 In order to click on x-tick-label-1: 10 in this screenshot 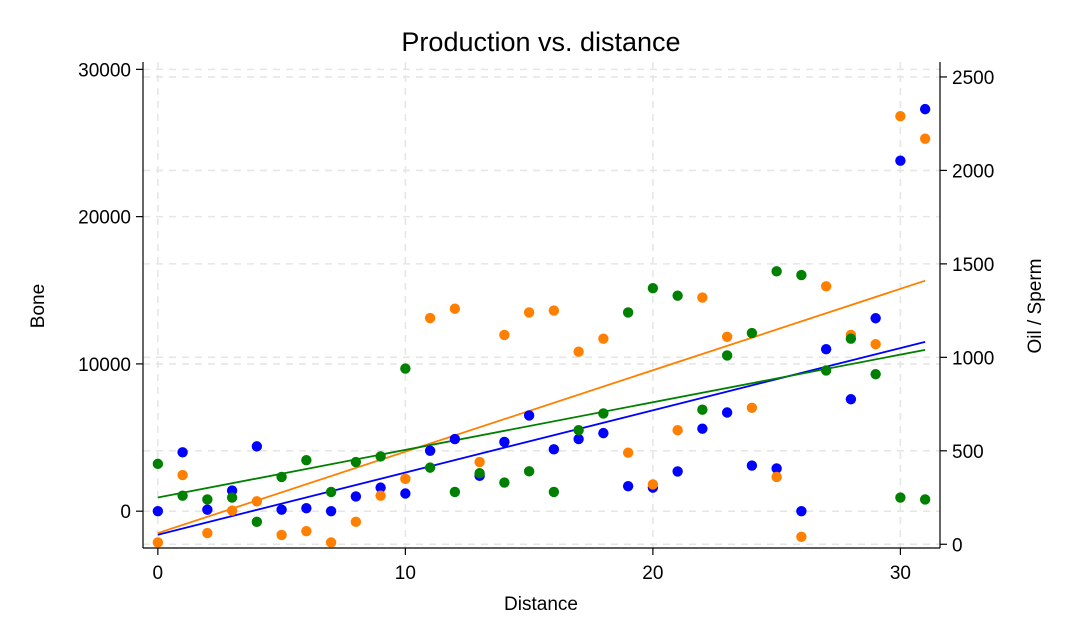, I will do `click(405, 573)`.